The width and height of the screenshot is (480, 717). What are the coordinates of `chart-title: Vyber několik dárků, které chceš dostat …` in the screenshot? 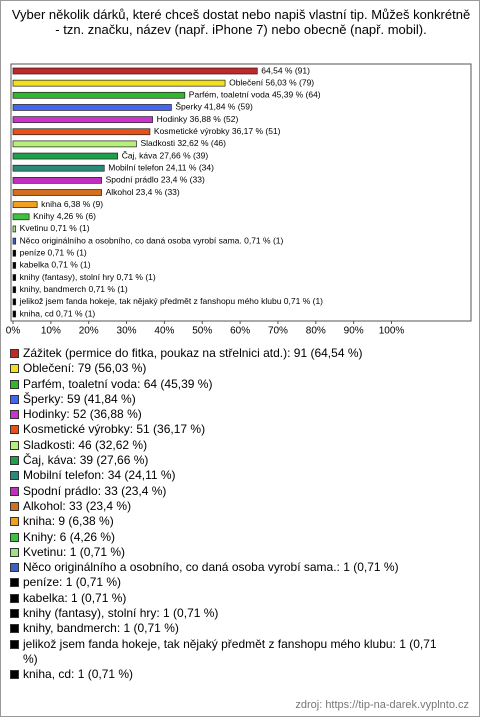 It's located at (241, 22).